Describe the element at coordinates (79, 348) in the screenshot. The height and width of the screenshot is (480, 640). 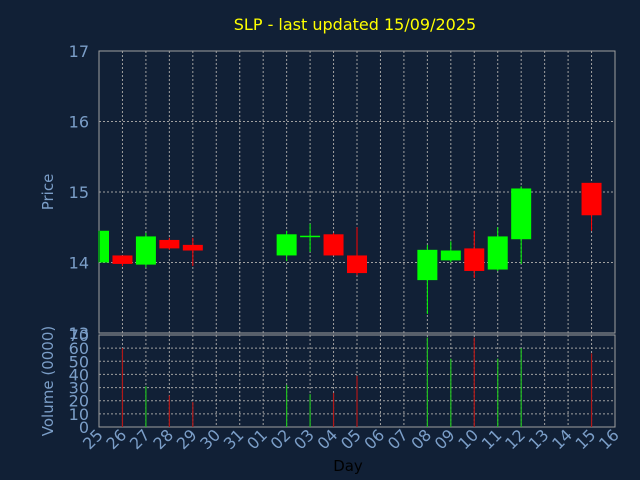
I see `volume-tick-label: 60` at that location.